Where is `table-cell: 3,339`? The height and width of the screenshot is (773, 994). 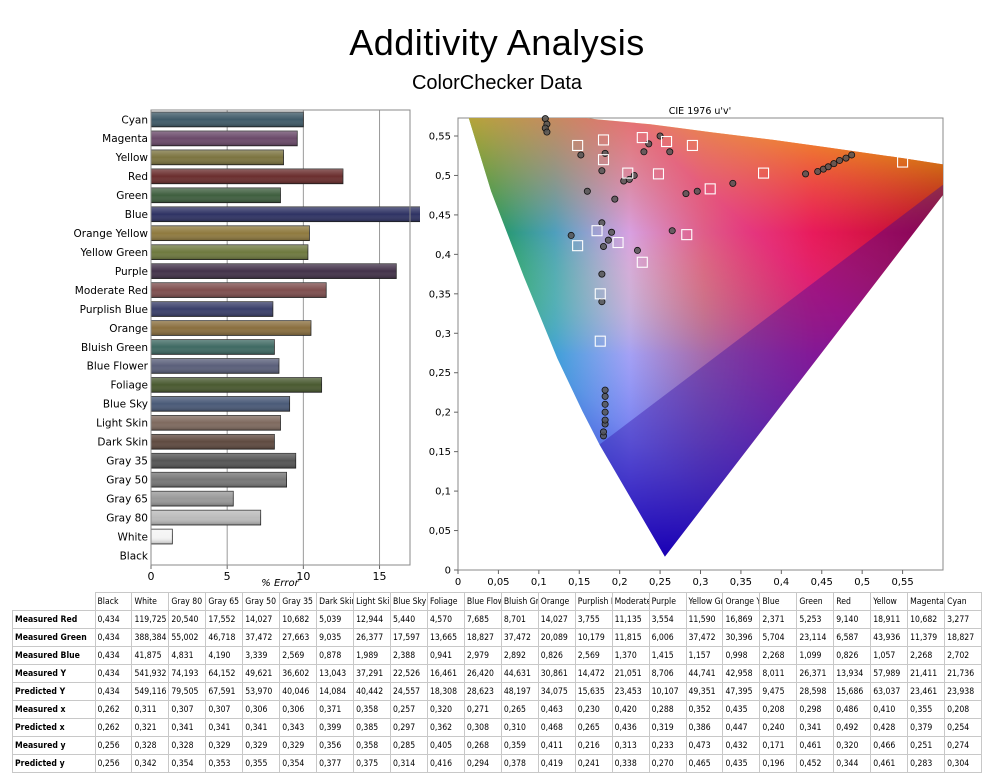
table-cell: 3,339 is located at coordinates (261, 655).